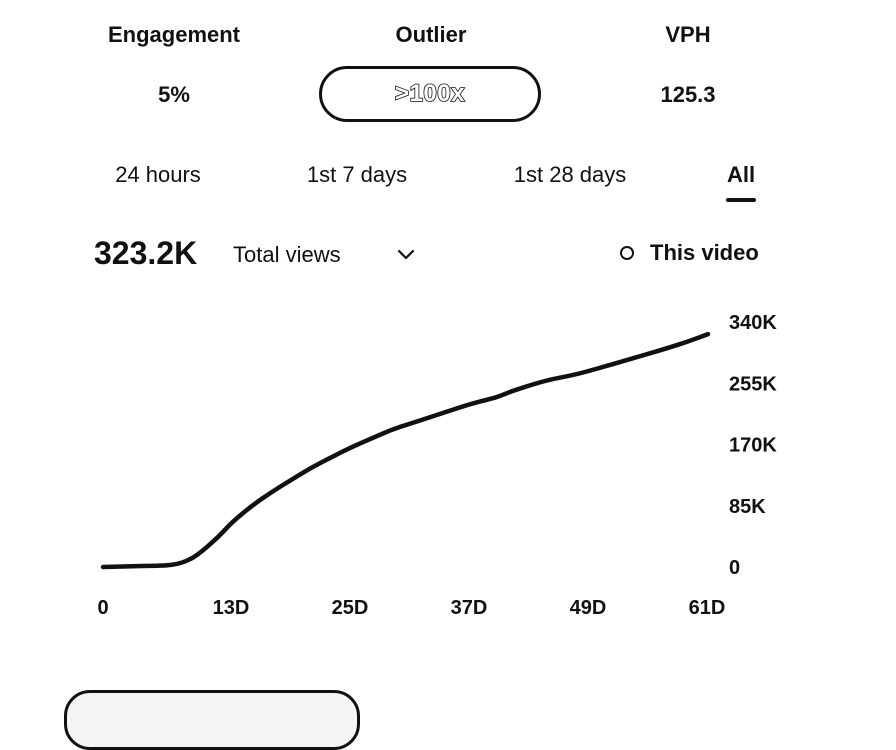 The width and height of the screenshot is (896, 750). Describe the element at coordinates (158, 174) in the screenshot. I see `tab-24-hours: 24 hours` at that location.